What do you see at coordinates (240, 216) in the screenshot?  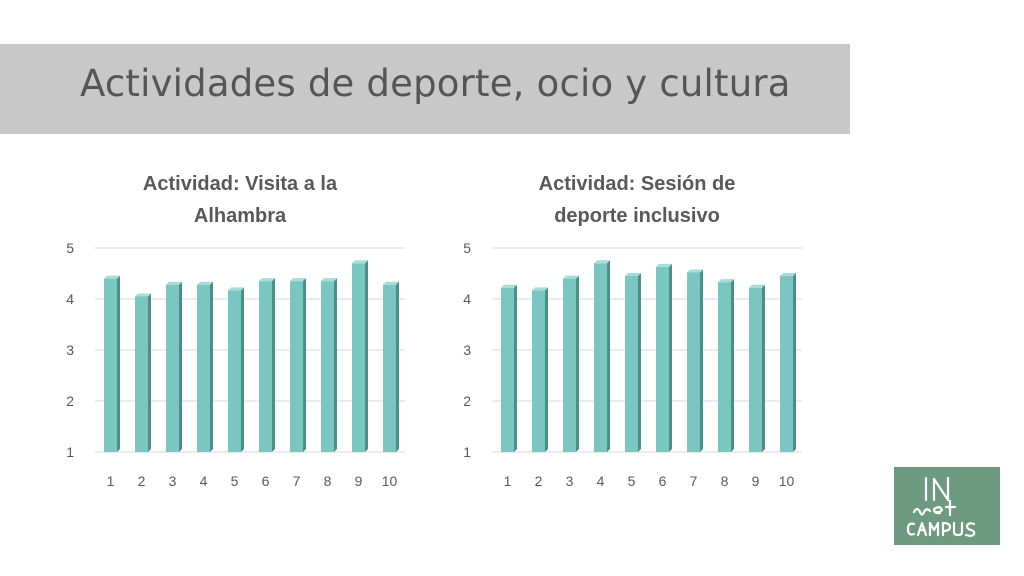 I see `chart-title-line-2: Alhambra` at bounding box center [240, 216].